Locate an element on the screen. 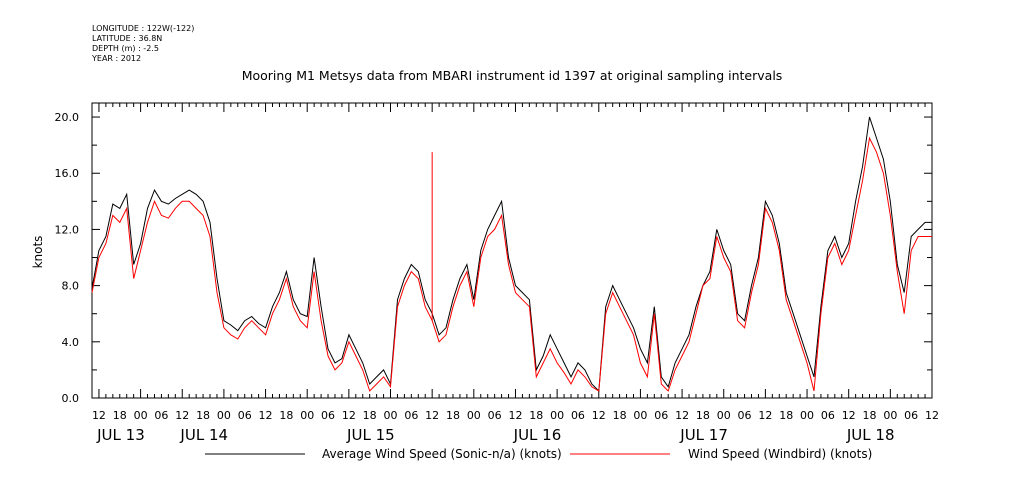 The width and height of the screenshot is (1009, 504). x-day-label: JUL 17 is located at coordinates (703, 435).